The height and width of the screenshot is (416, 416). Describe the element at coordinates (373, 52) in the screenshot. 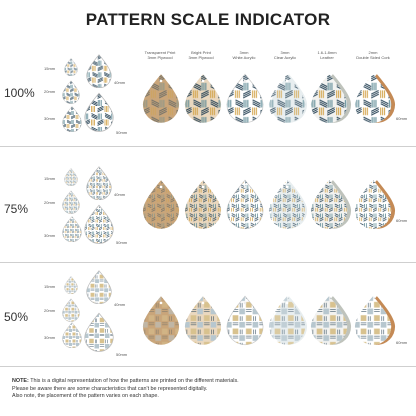

I see `column-header-line1: 2mm` at that location.